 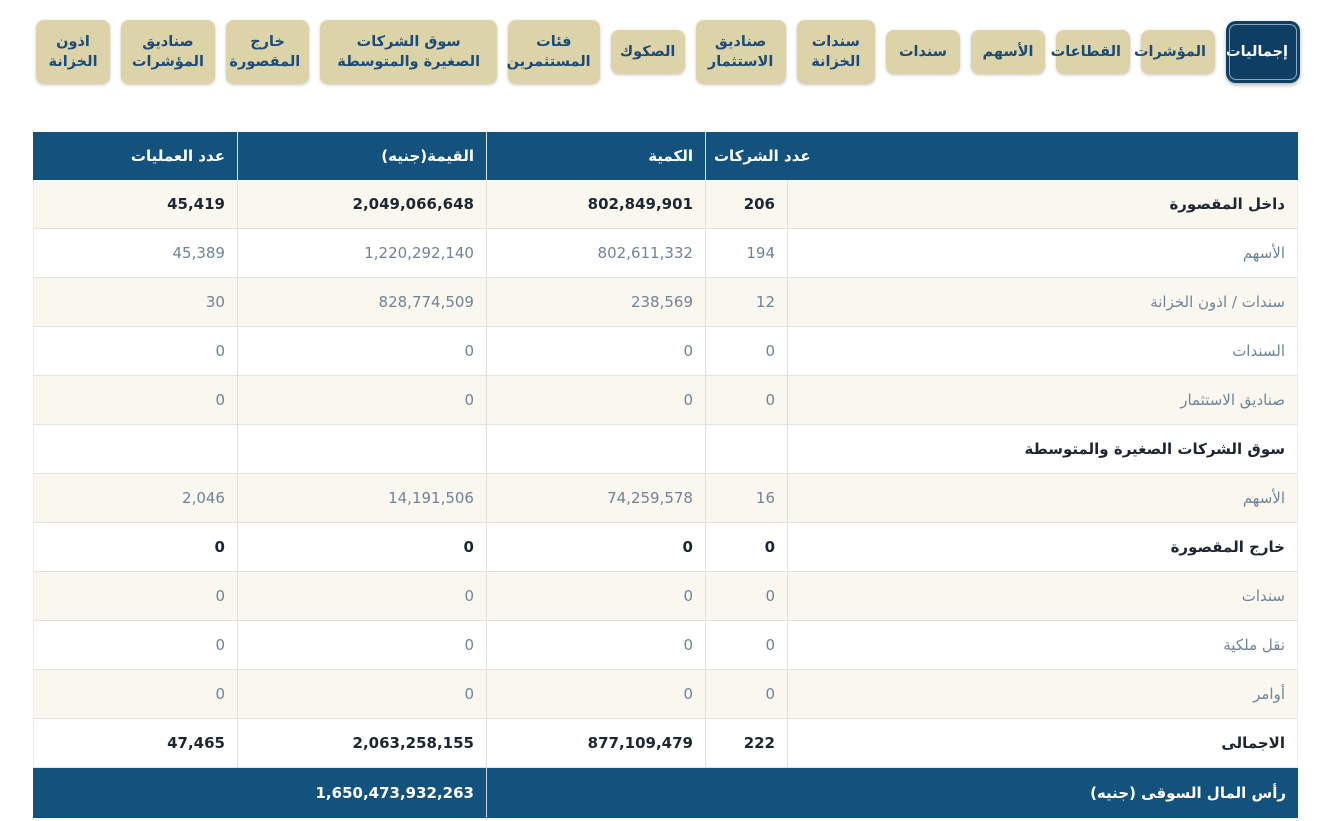 I want to click on tab-investor-types: فئات المستثمرين, so click(x=553, y=52).